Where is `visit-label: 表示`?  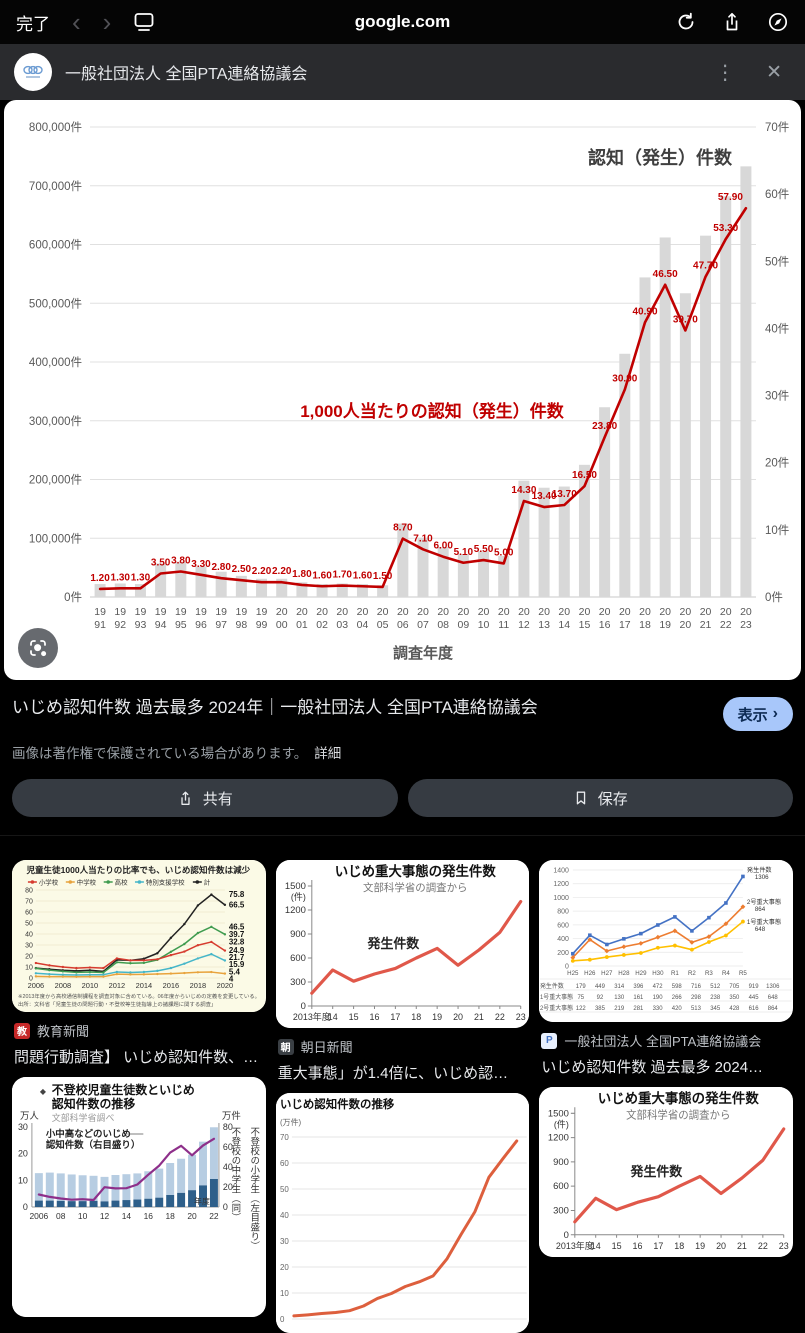
visit-label: 表示 is located at coordinates (752, 715).